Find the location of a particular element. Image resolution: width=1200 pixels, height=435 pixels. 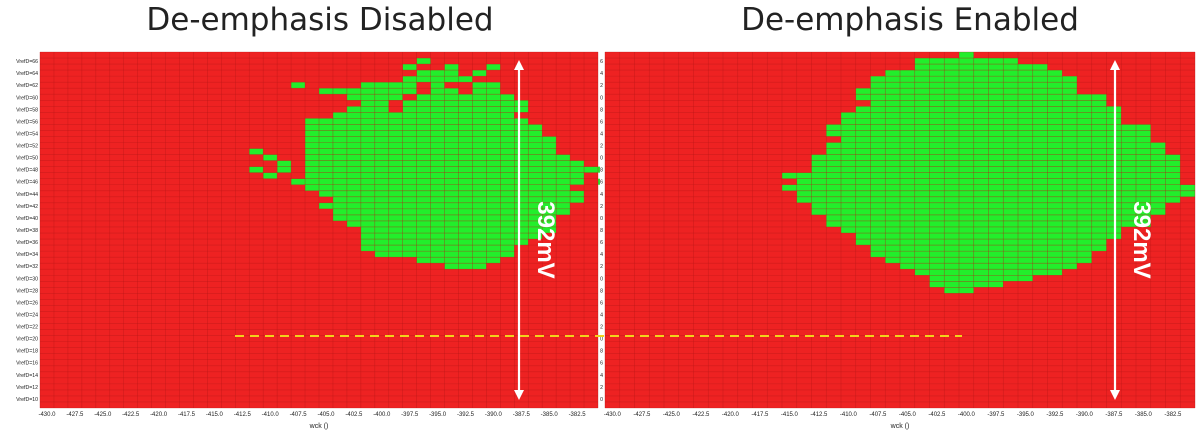

y-tick-label: VrefD=12 is located at coordinates (27, 388).